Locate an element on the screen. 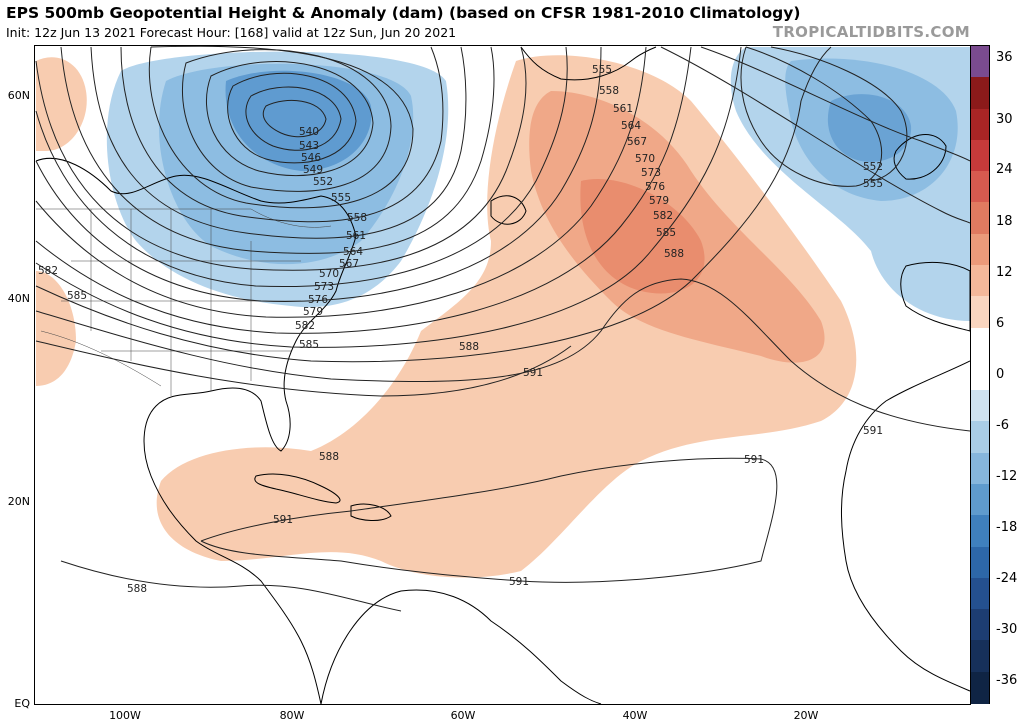  contour-label: 549 is located at coordinates (313, 170).